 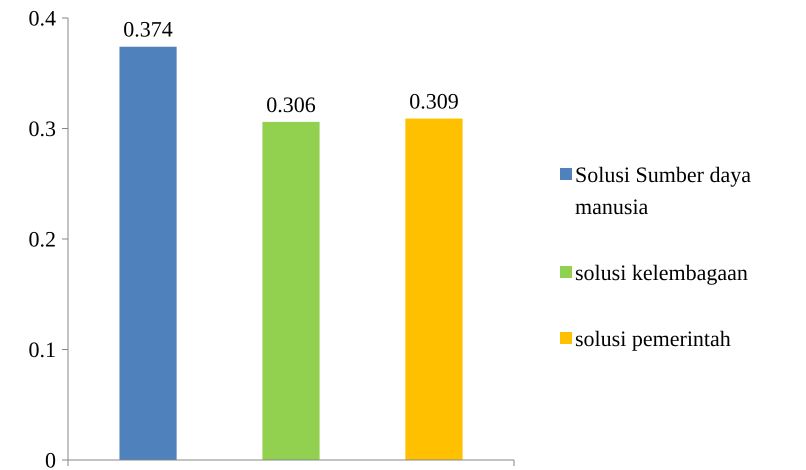 What do you see at coordinates (42, 129) in the screenshot?
I see `y-tick-label: 0.3` at bounding box center [42, 129].